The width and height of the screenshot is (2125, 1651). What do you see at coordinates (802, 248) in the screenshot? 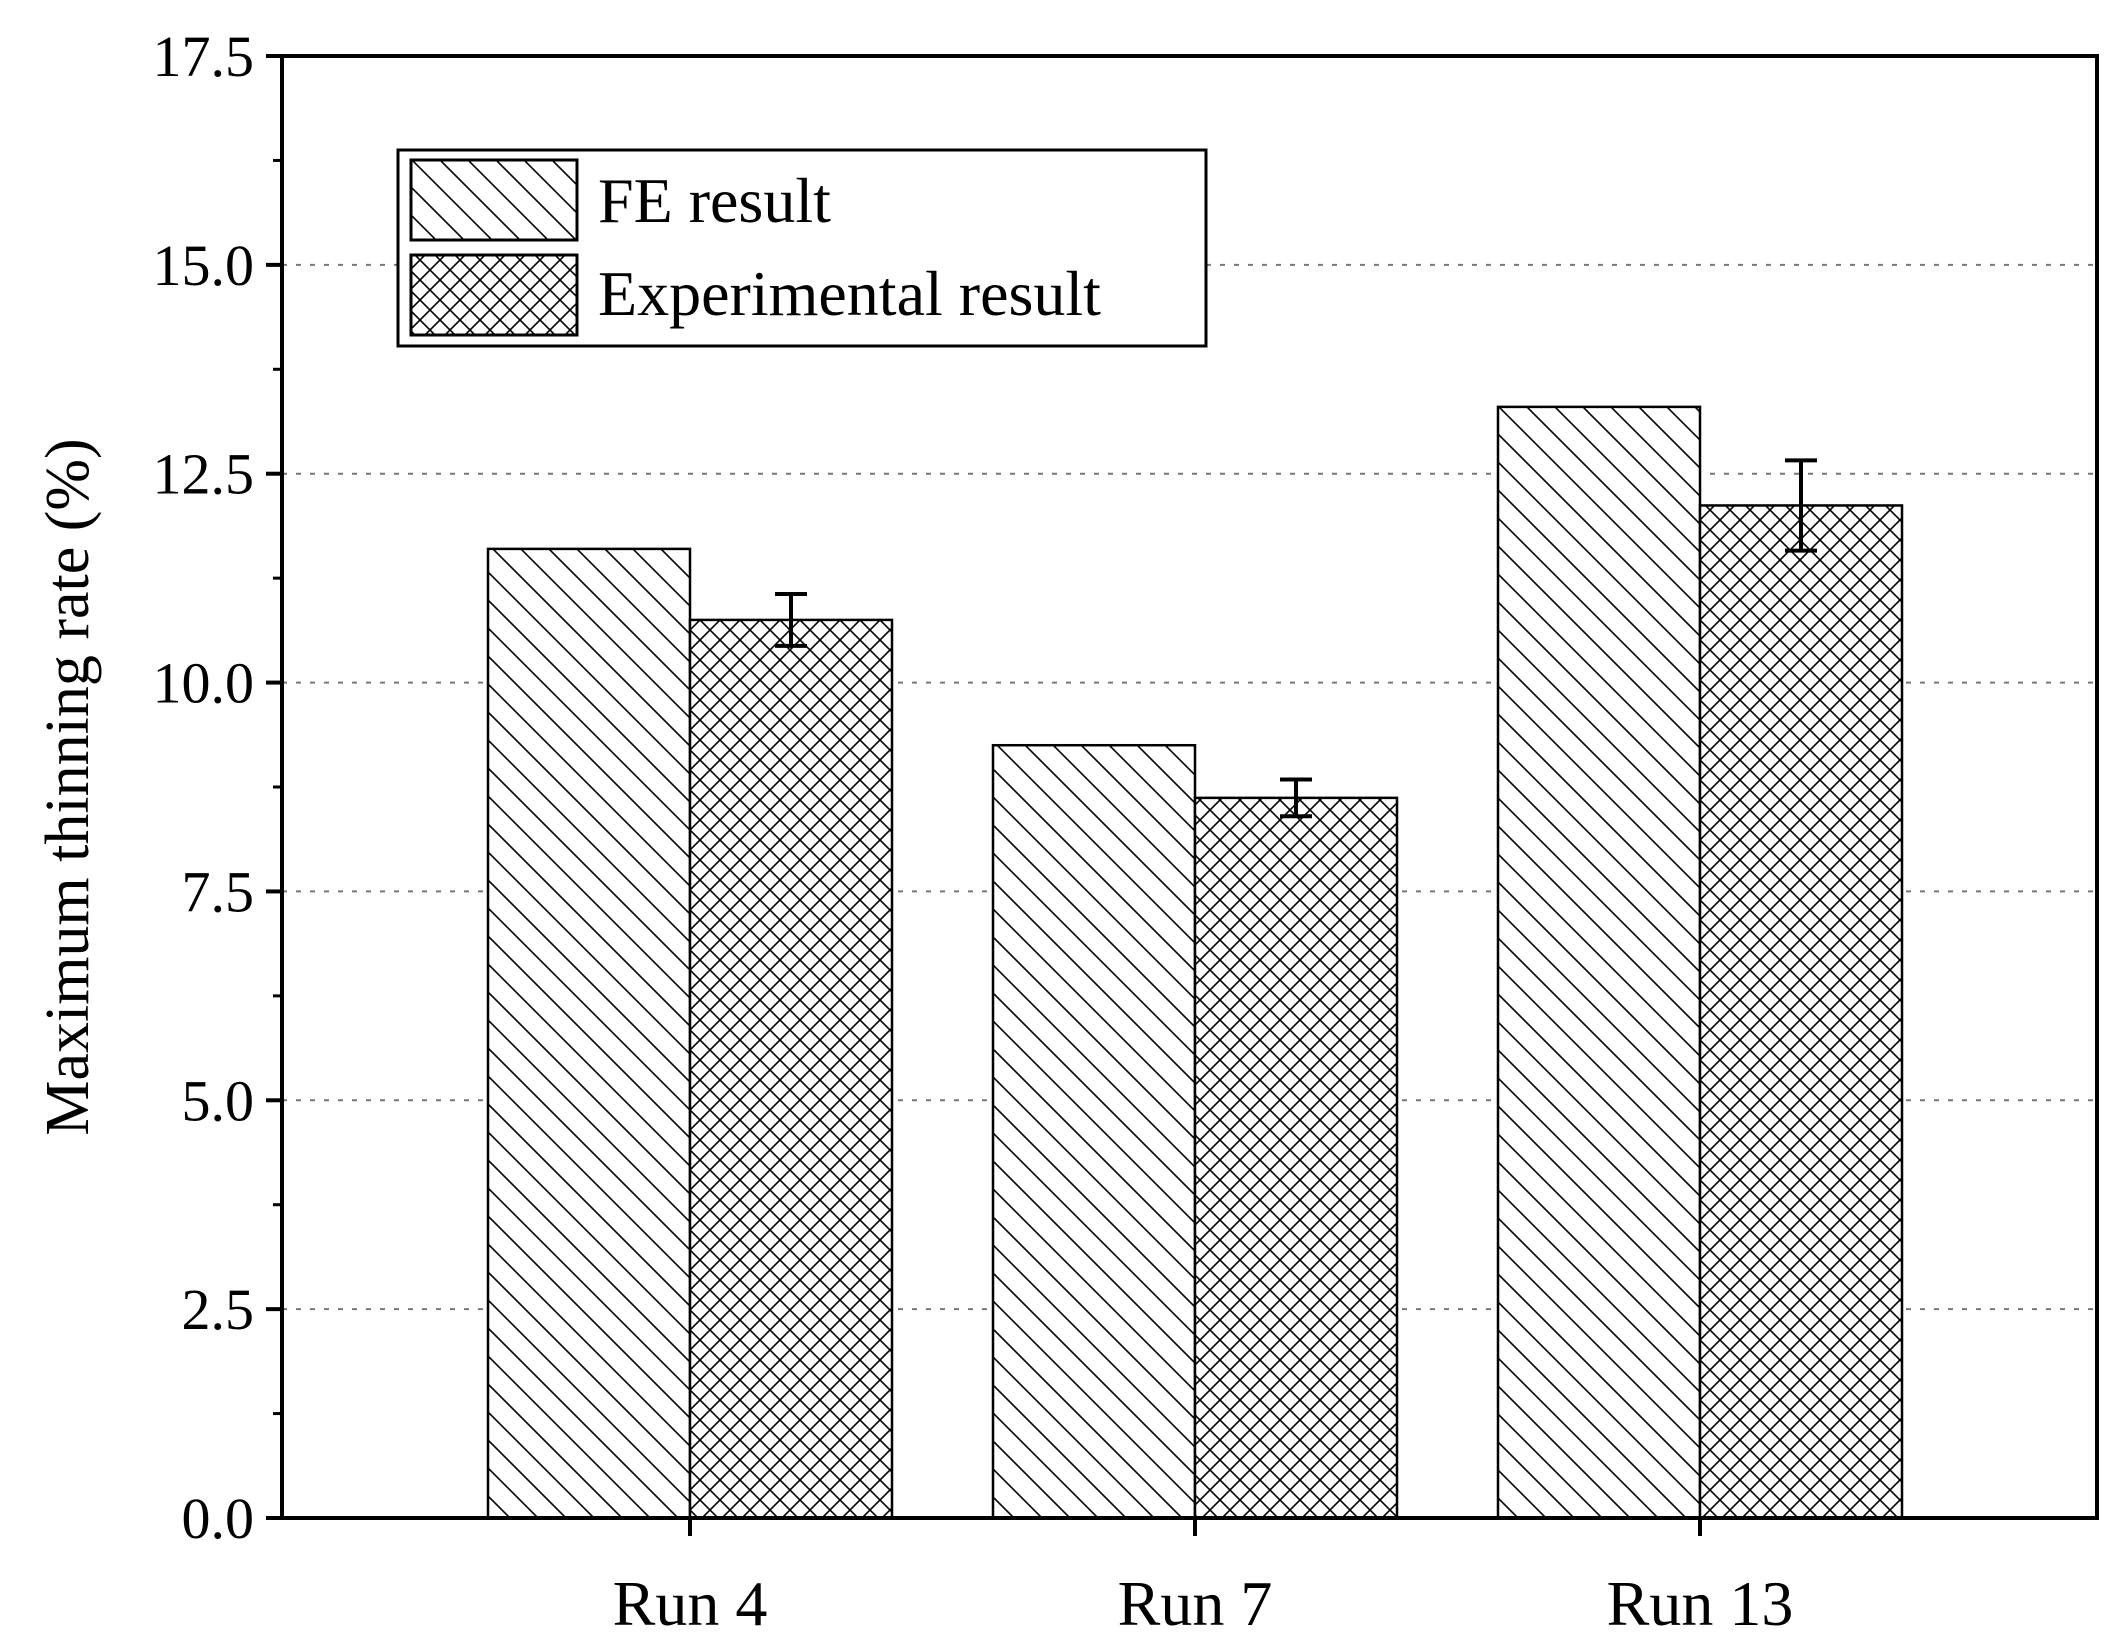
I see `legend: FE result Experimental result` at bounding box center [802, 248].